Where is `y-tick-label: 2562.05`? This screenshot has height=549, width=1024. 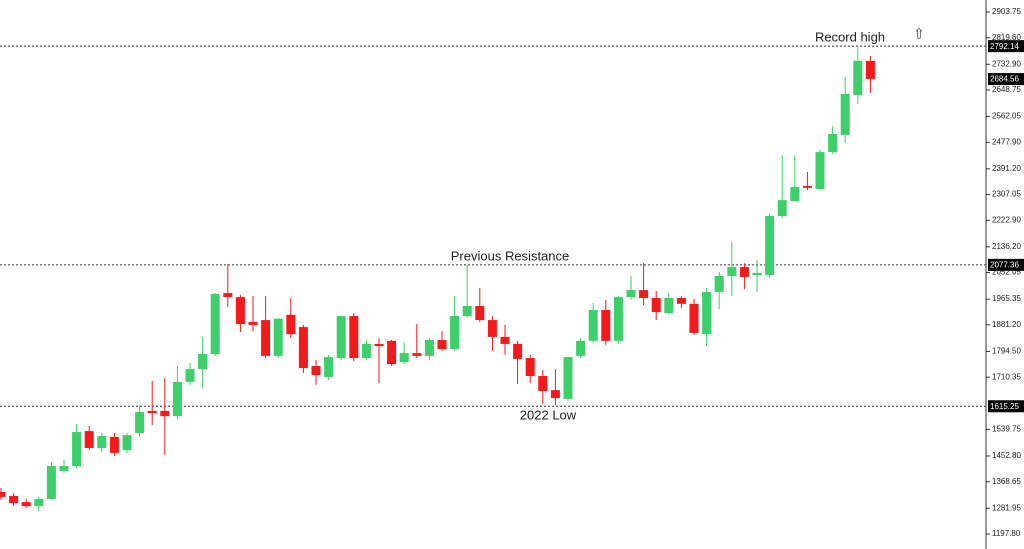
y-tick-label: 2562.05 is located at coordinates (1006, 116).